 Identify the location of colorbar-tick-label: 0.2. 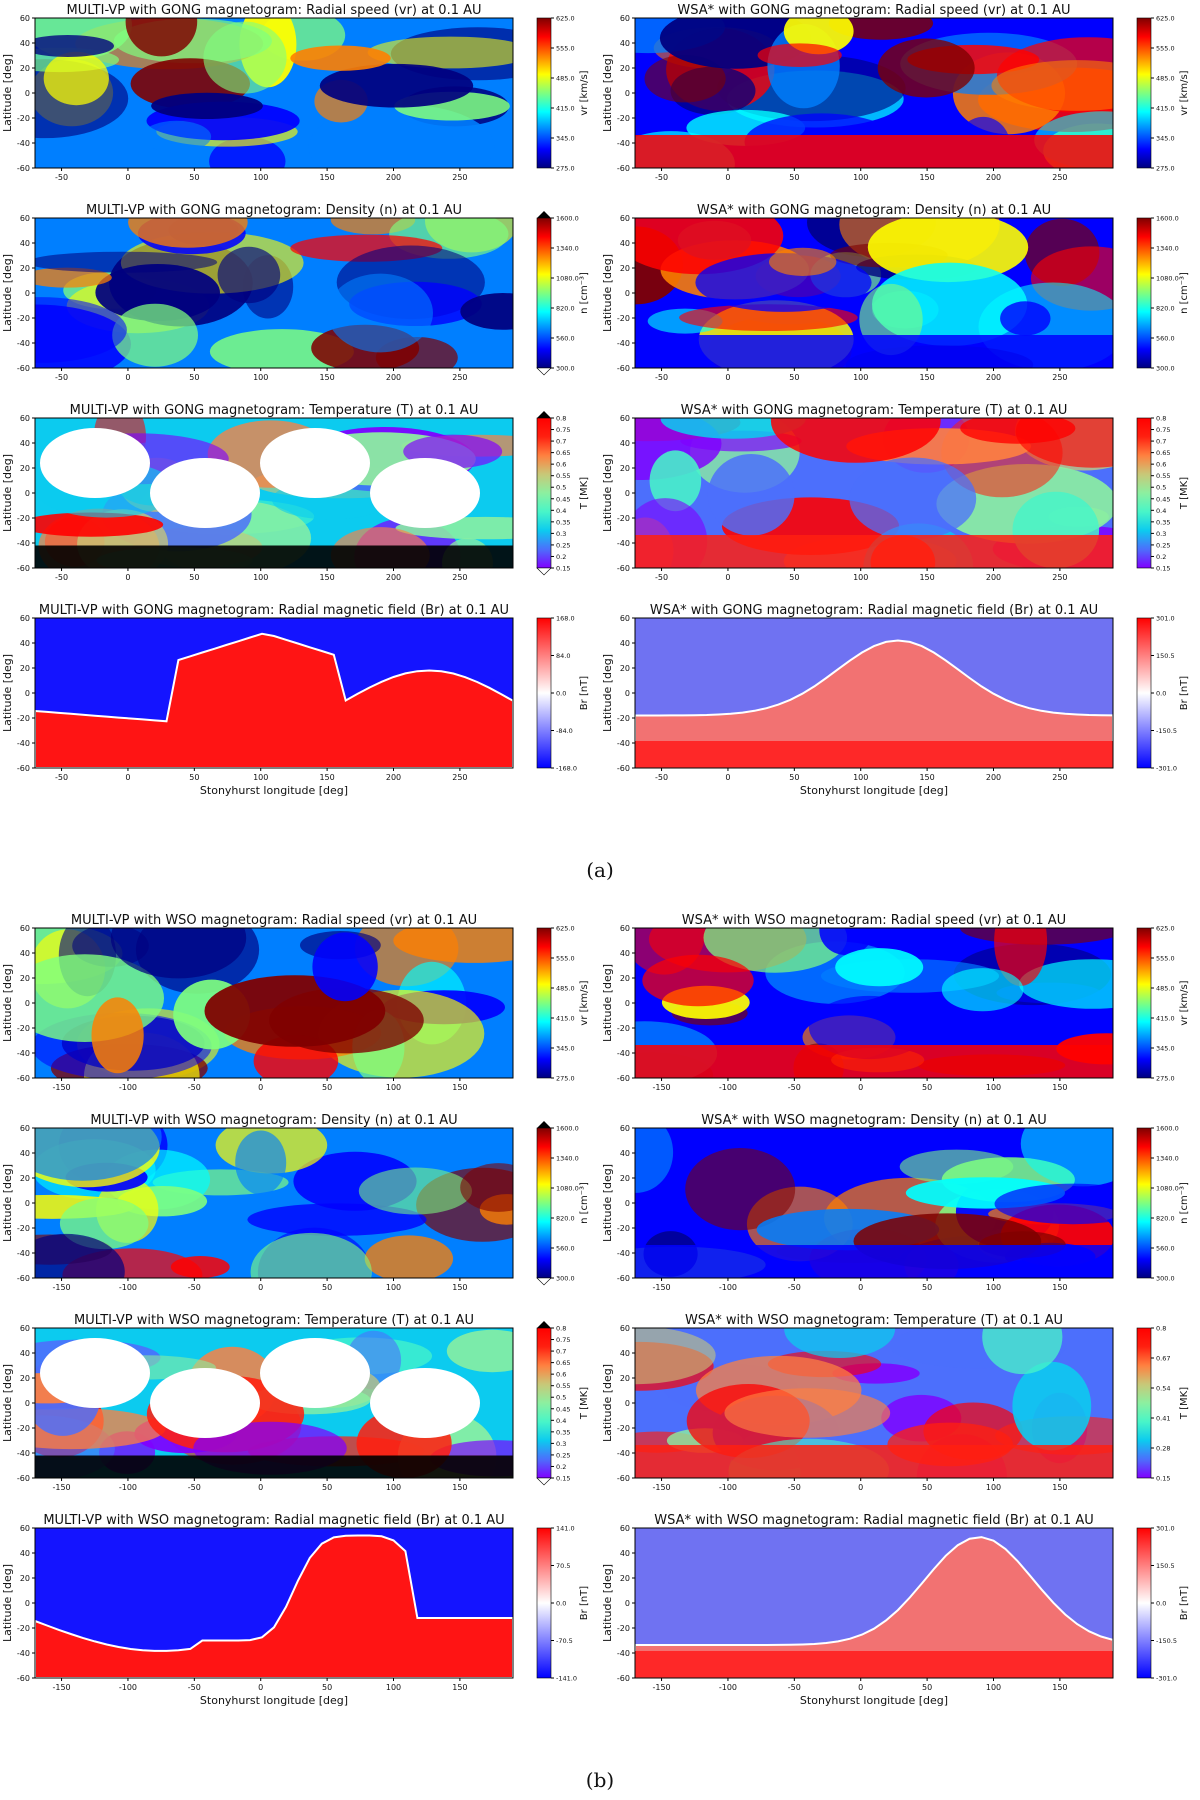
(1161, 557).